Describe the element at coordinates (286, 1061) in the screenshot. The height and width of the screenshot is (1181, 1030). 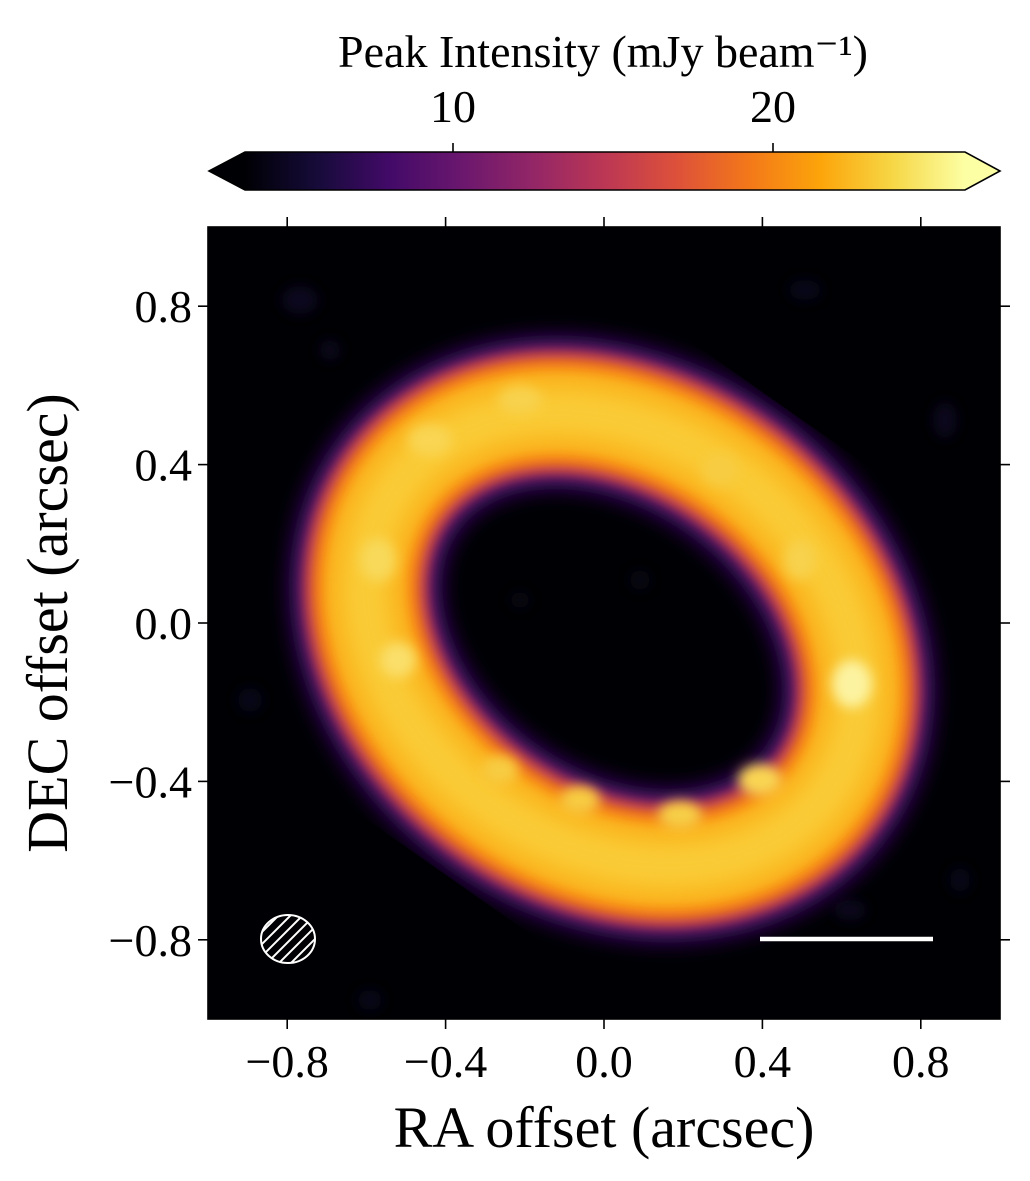
I see `x-tick-label: −0.8` at that location.